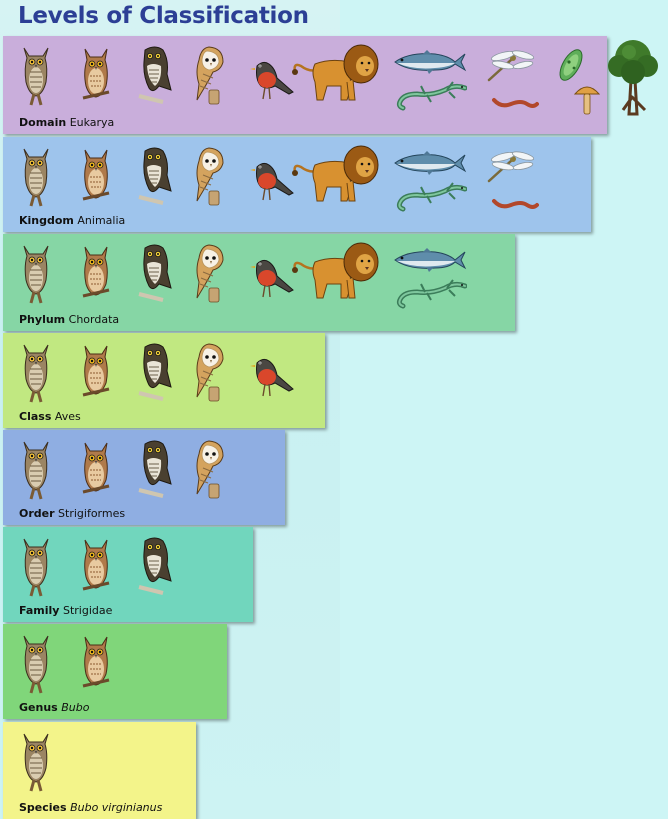  What do you see at coordinates (163, 16) in the screenshot?
I see `page-title: Levels of Classification` at bounding box center [163, 16].